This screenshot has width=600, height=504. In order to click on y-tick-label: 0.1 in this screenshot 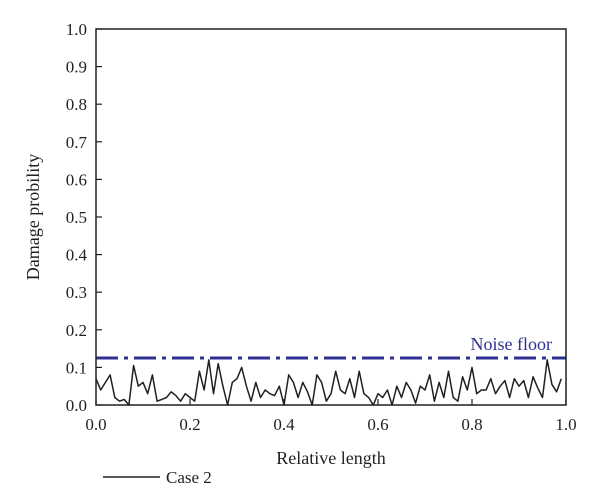, I will do `click(76, 367)`.